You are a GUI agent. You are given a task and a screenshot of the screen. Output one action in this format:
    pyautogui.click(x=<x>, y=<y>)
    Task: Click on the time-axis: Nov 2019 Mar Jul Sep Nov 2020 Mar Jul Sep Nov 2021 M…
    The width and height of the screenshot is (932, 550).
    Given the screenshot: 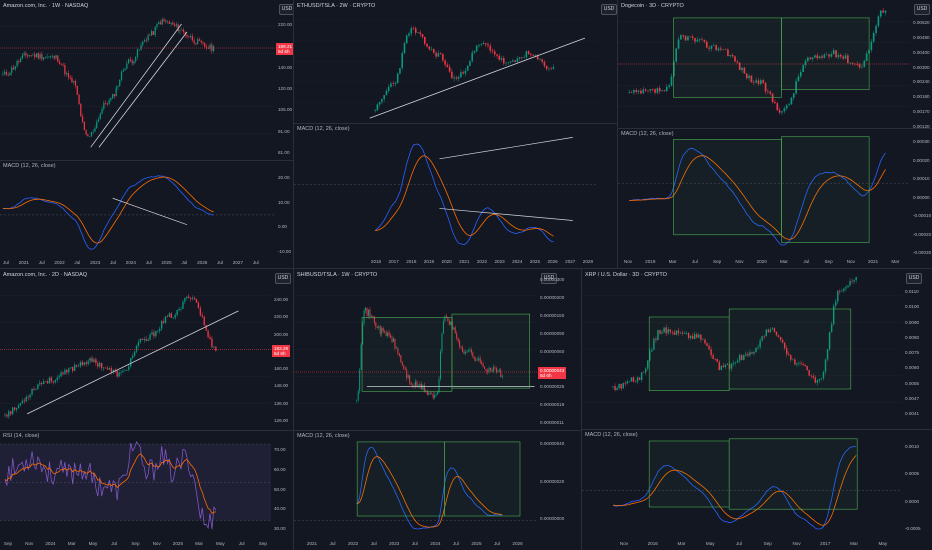 What is the action you would take?
    pyautogui.click(x=764, y=263)
    